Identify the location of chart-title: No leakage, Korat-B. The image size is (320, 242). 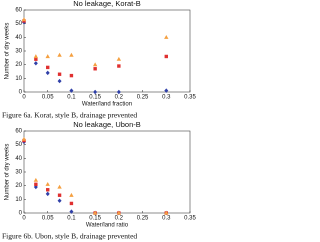
(107, 4).